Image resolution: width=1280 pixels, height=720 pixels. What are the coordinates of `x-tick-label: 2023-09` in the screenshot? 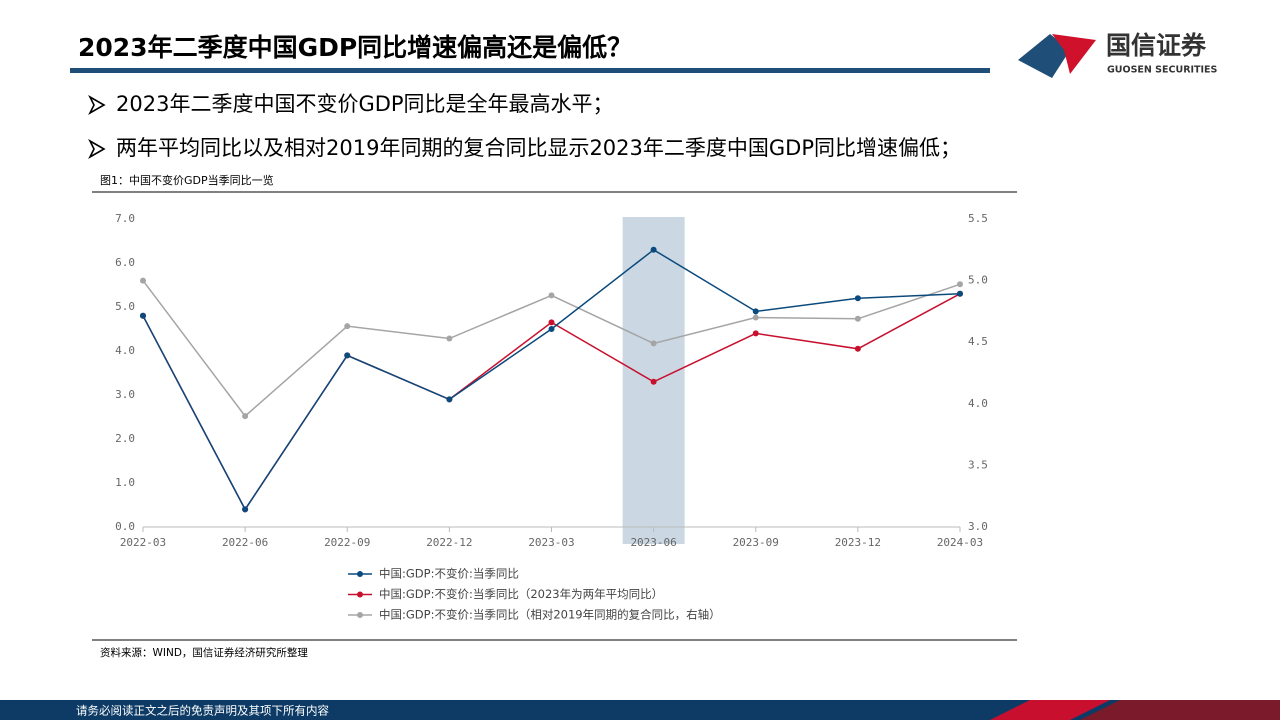 It's located at (756, 542).